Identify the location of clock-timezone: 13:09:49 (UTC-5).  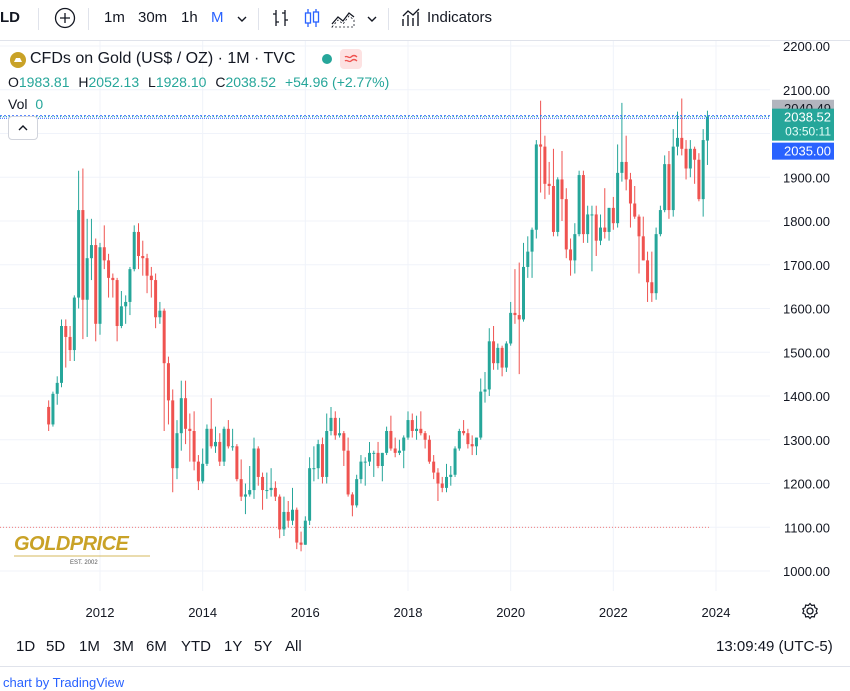
(774, 646).